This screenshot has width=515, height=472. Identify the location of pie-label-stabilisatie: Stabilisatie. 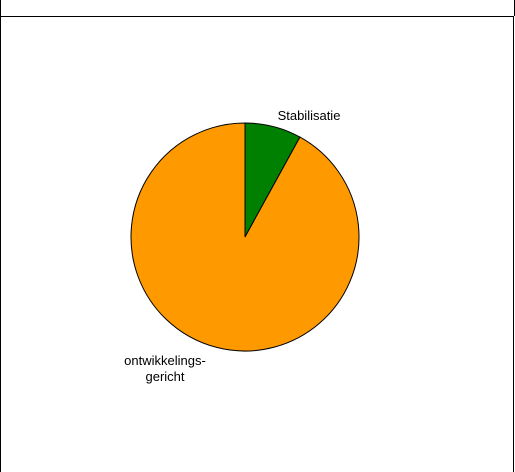
(309, 115).